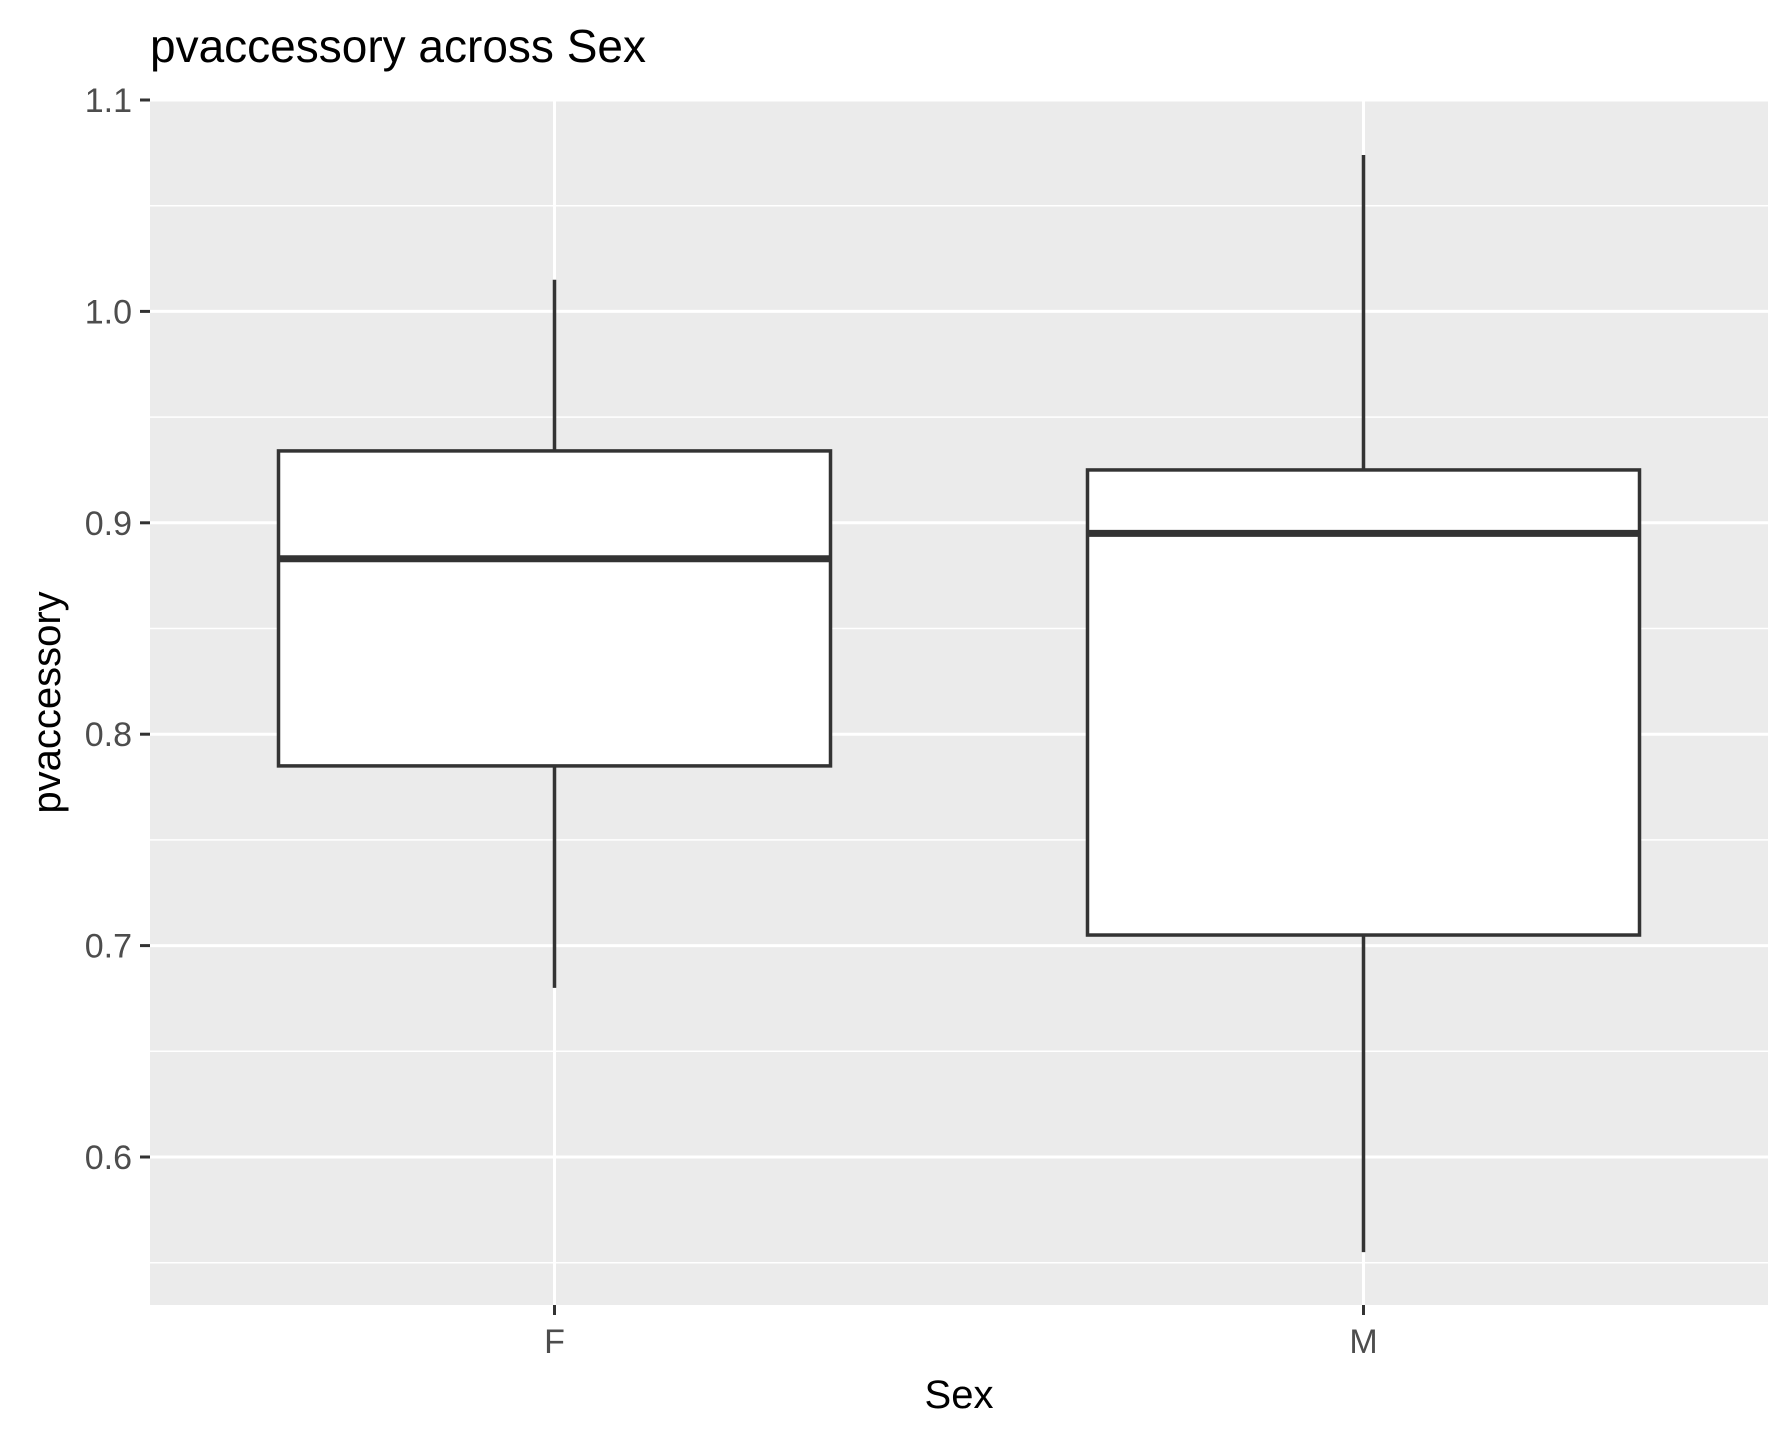 The image size is (1781, 1436). I want to click on y-tick-label: 1.1, so click(108, 101).